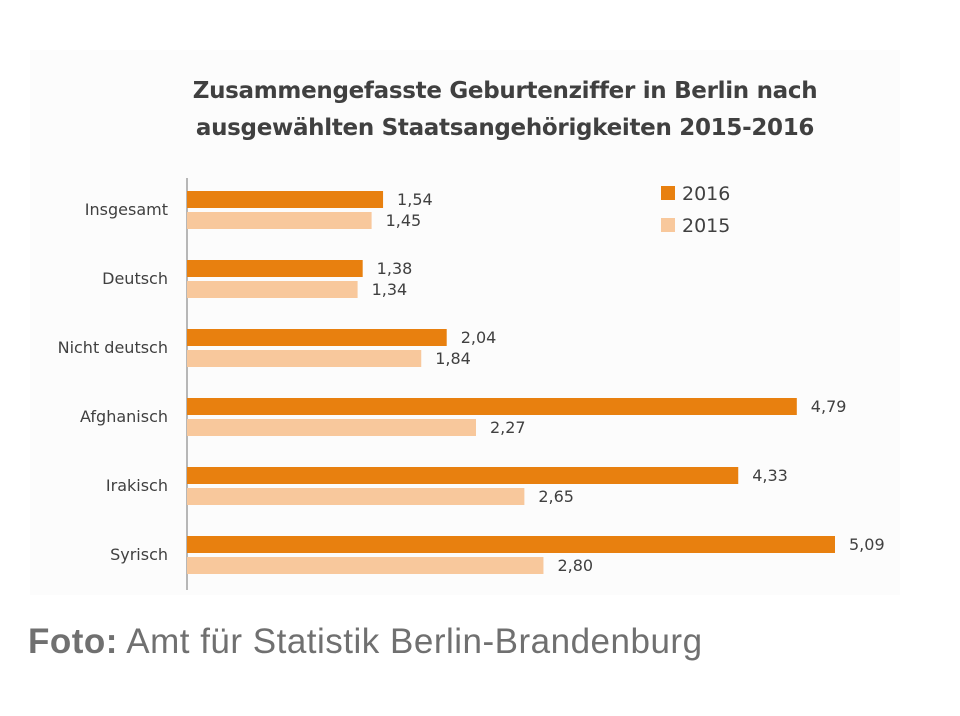  What do you see at coordinates (113, 347) in the screenshot?
I see `category-label: Nicht deutsch` at bounding box center [113, 347].